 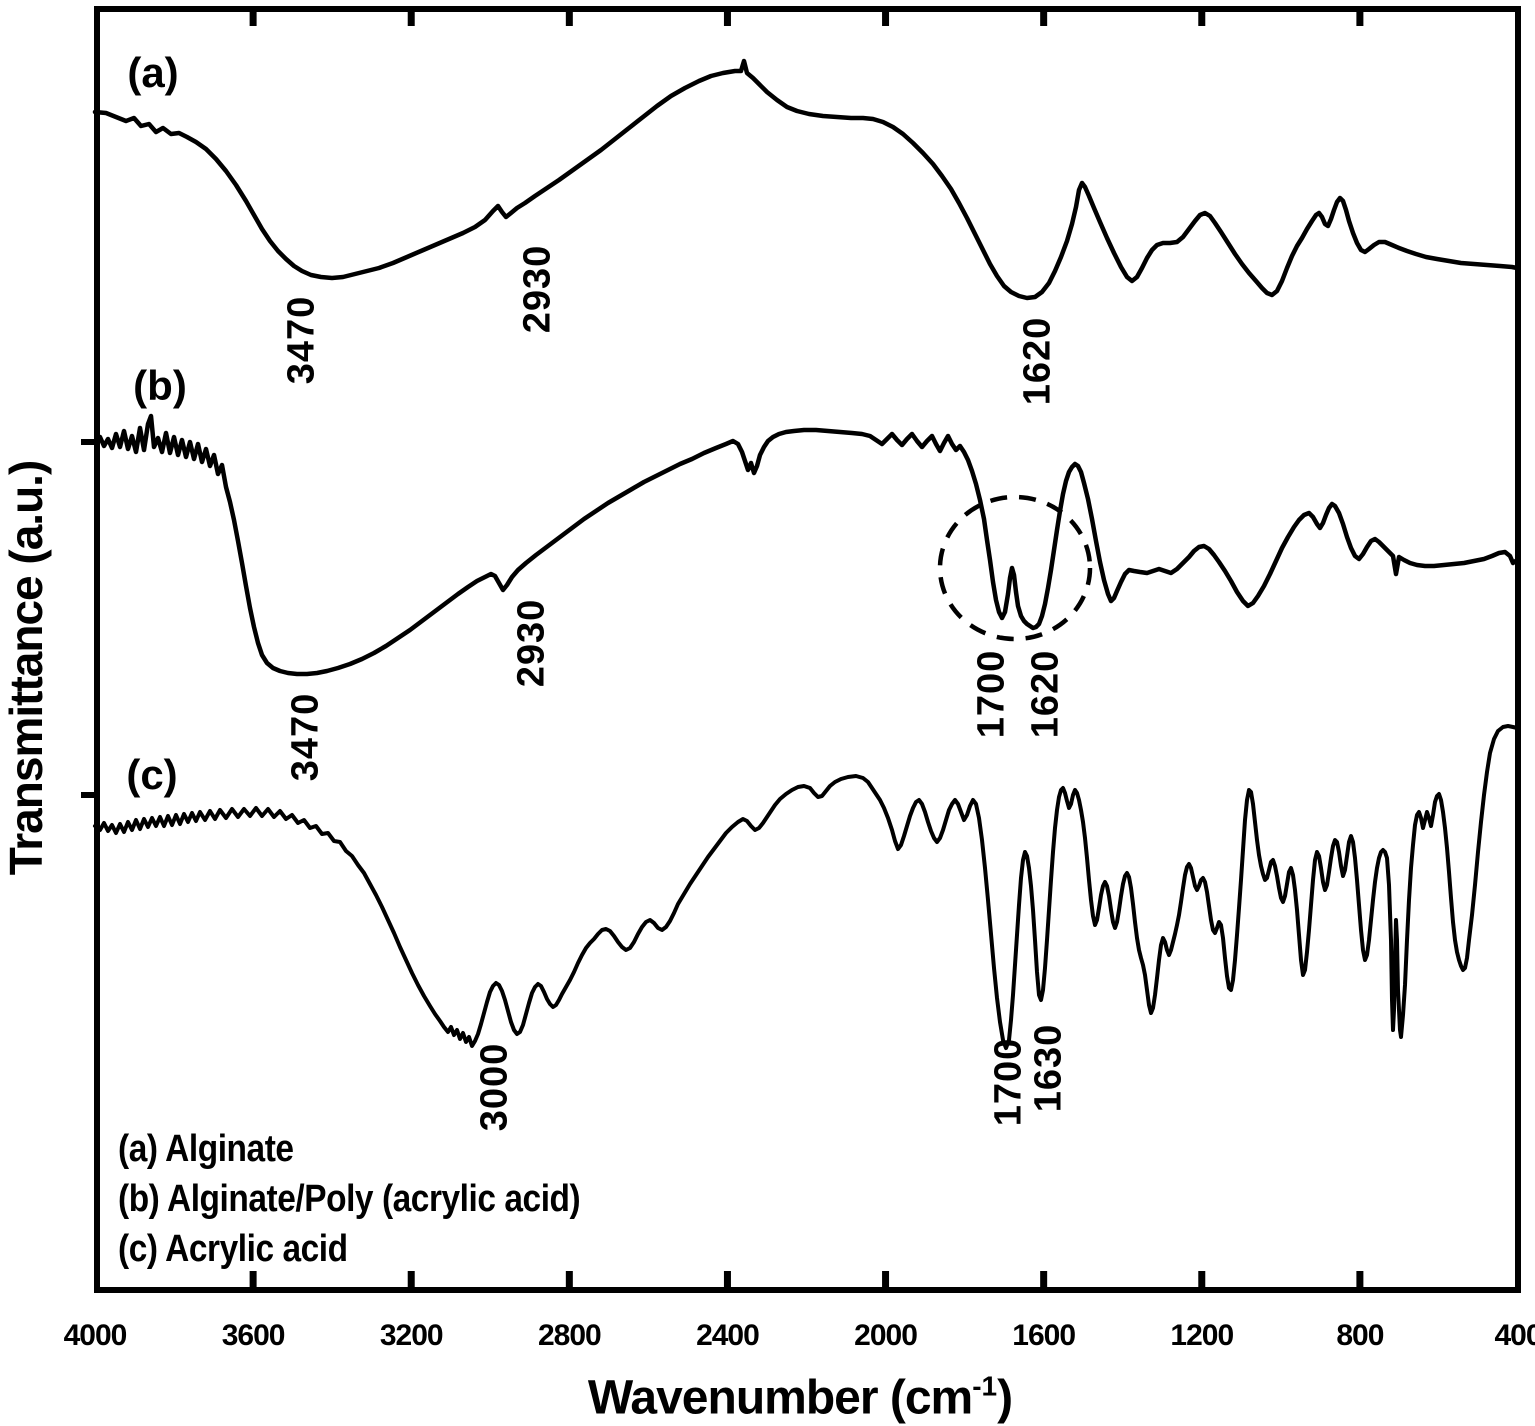 I want to click on dashed-circle-annotation, so click(x=1015, y=568).